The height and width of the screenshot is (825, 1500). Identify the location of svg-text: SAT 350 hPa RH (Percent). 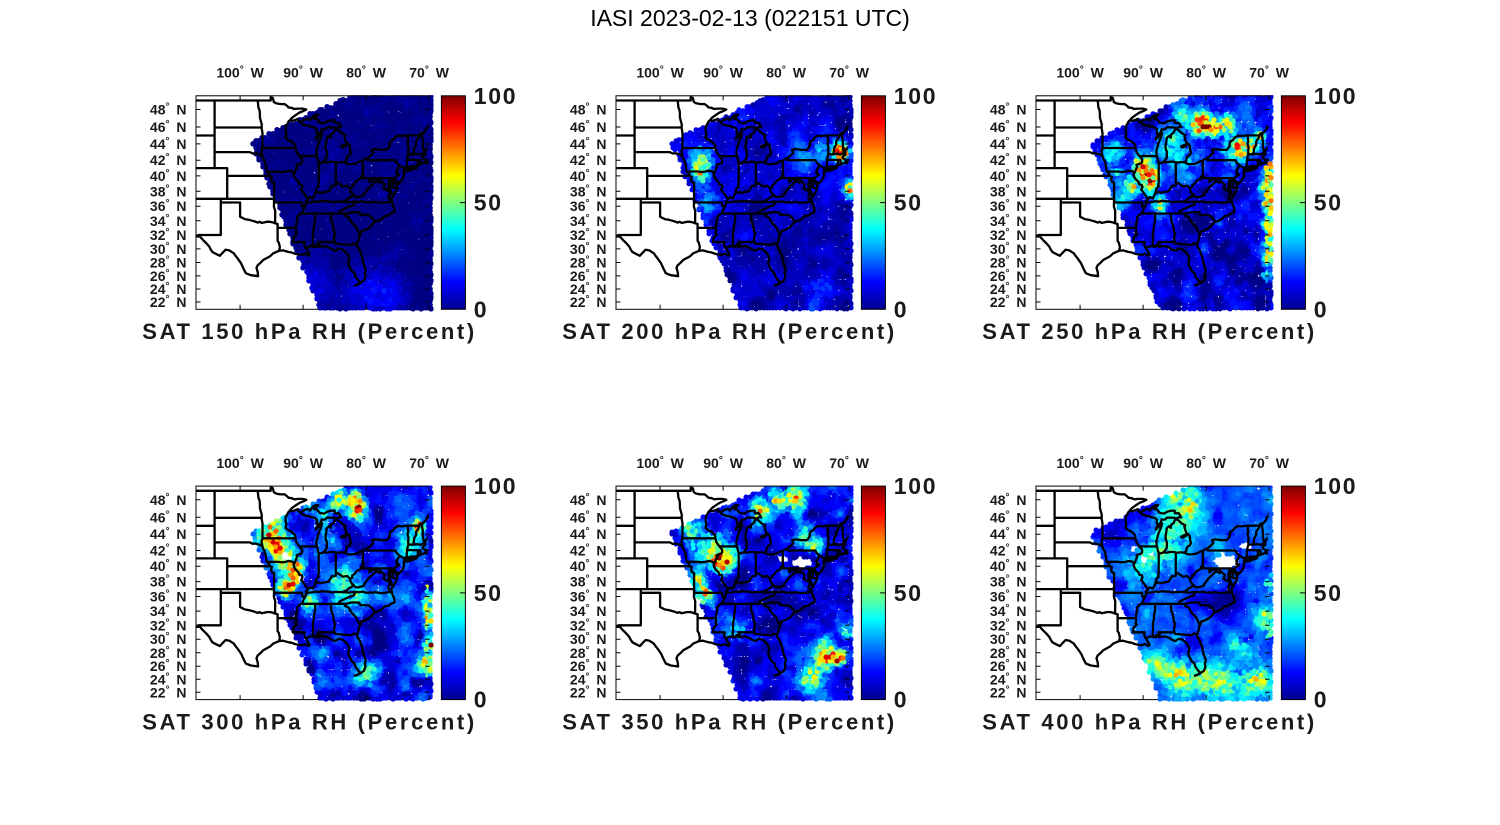
(729, 722).